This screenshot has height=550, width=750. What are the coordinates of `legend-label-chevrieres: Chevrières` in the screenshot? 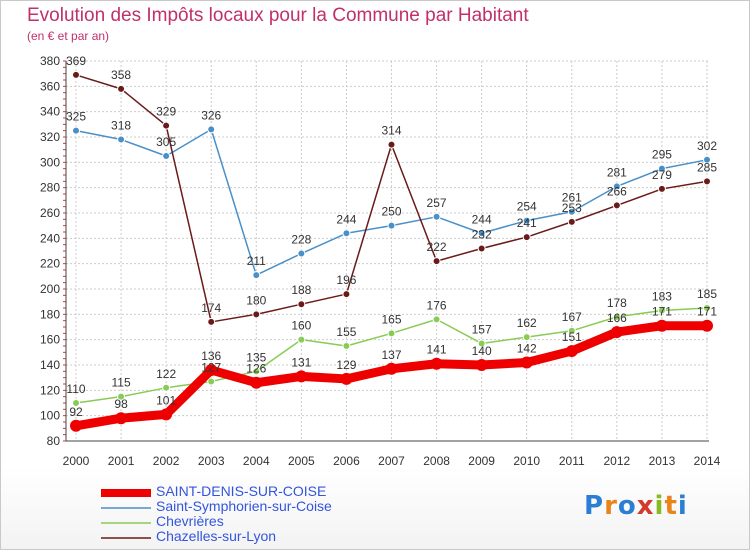 It's located at (190, 521).